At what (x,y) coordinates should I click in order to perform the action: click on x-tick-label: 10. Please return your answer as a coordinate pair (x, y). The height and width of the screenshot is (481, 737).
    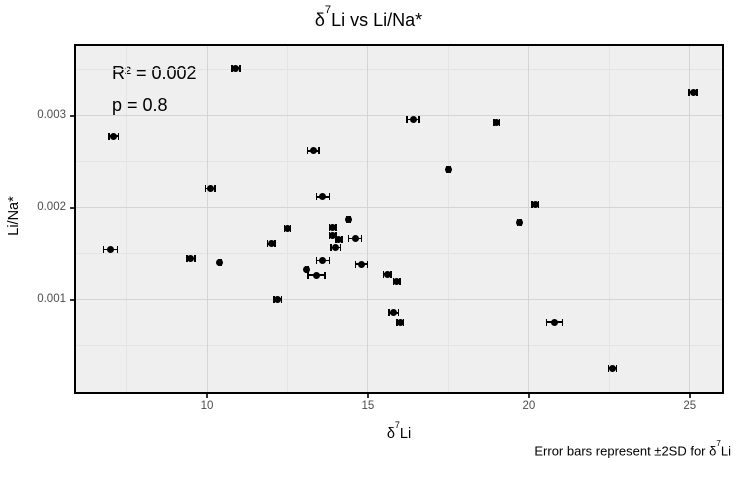
    Looking at the image, I should click on (207, 406).